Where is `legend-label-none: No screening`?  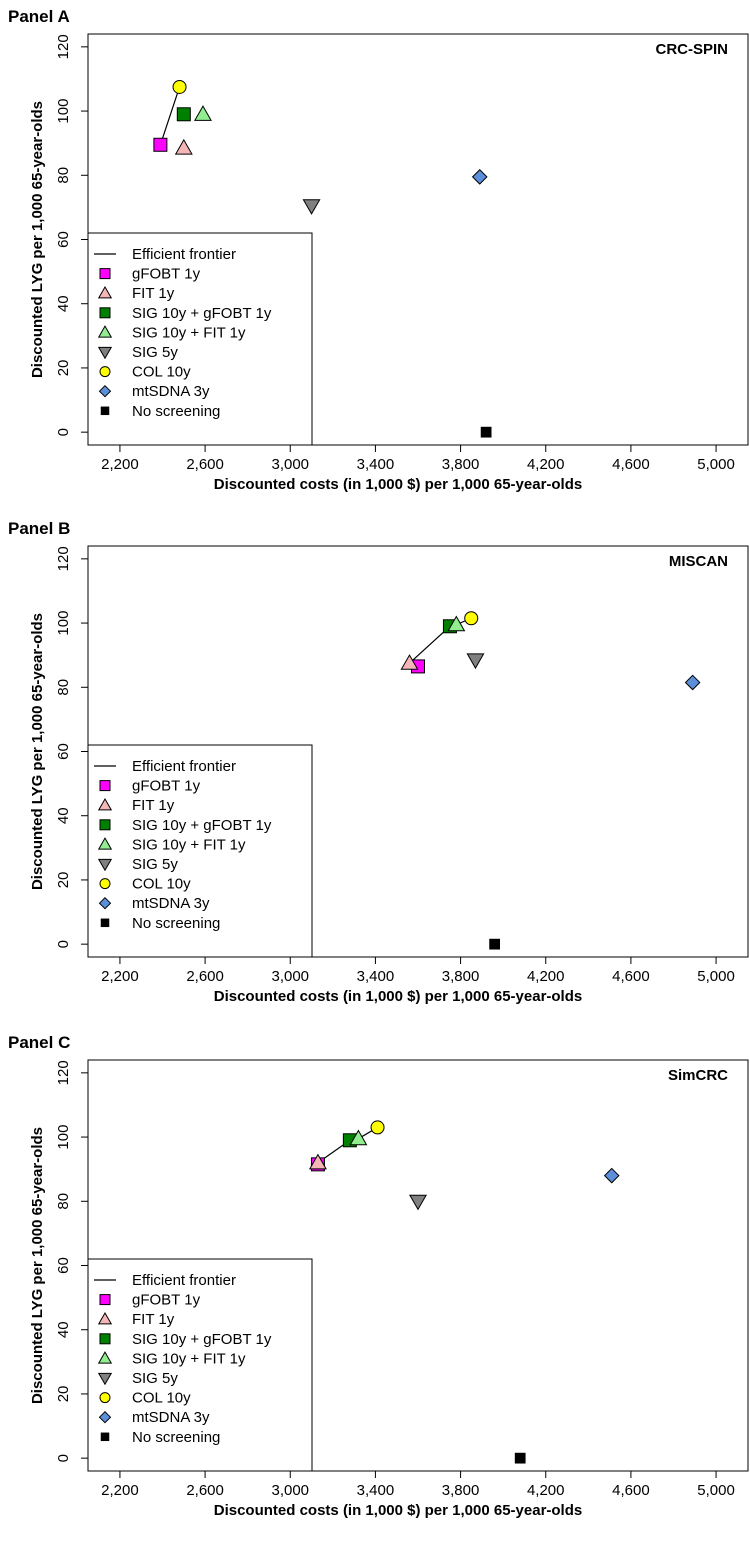
legend-label-none: No screening is located at coordinates (176, 1437).